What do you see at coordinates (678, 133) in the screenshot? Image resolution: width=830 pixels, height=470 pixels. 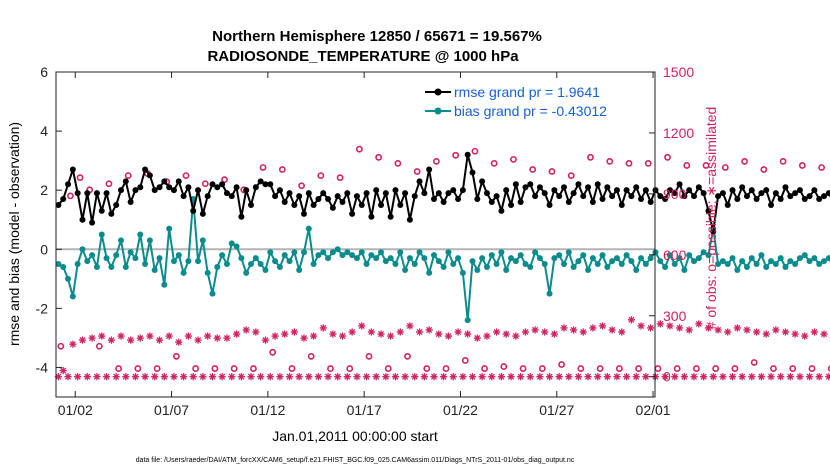 I see `y-tick-label-right: 1200` at bounding box center [678, 133].